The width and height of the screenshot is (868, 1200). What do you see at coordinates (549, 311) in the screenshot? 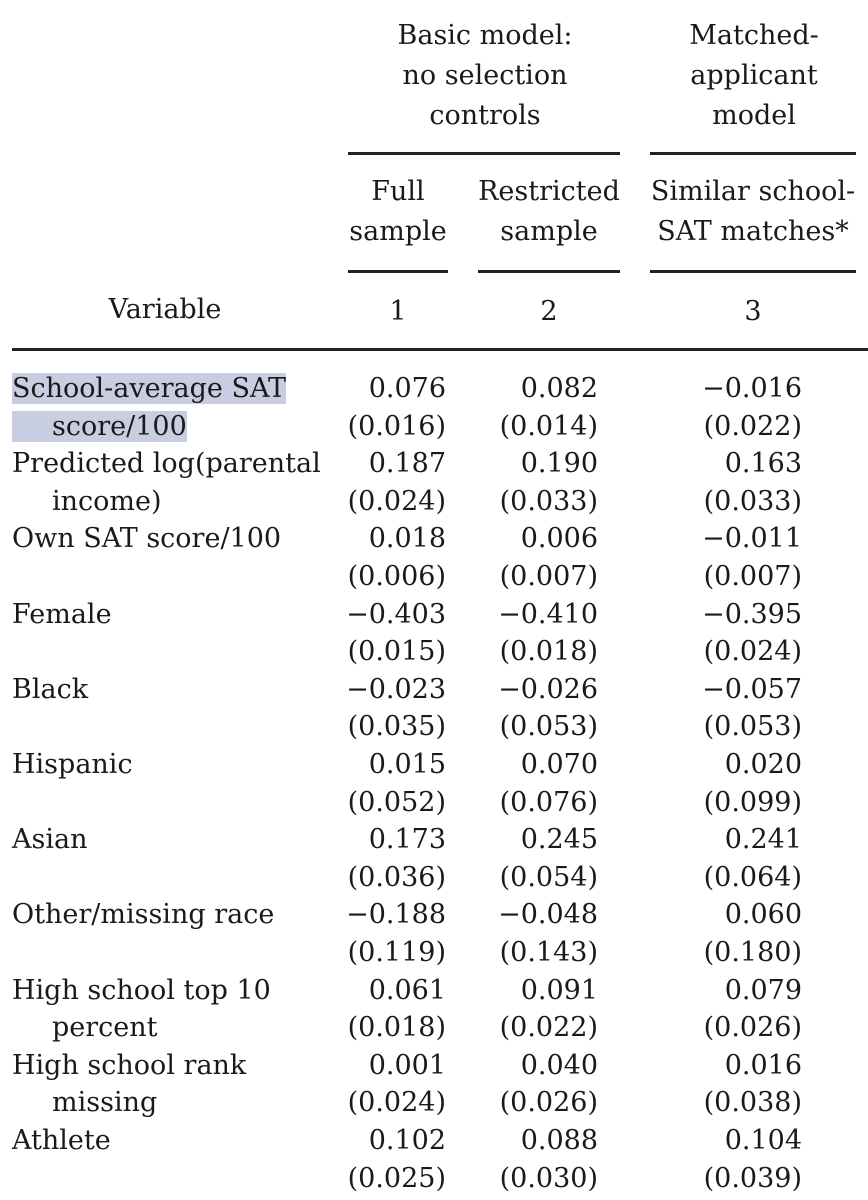
I see `column-number-2: 2` at bounding box center [549, 311].